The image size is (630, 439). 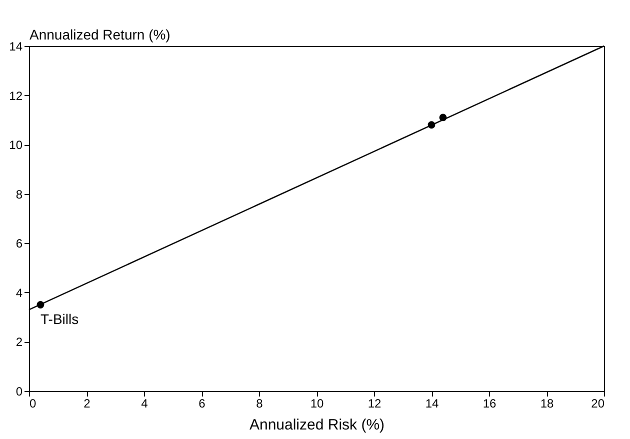 I want to click on y-tick-label: 8, so click(x=19, y=194).